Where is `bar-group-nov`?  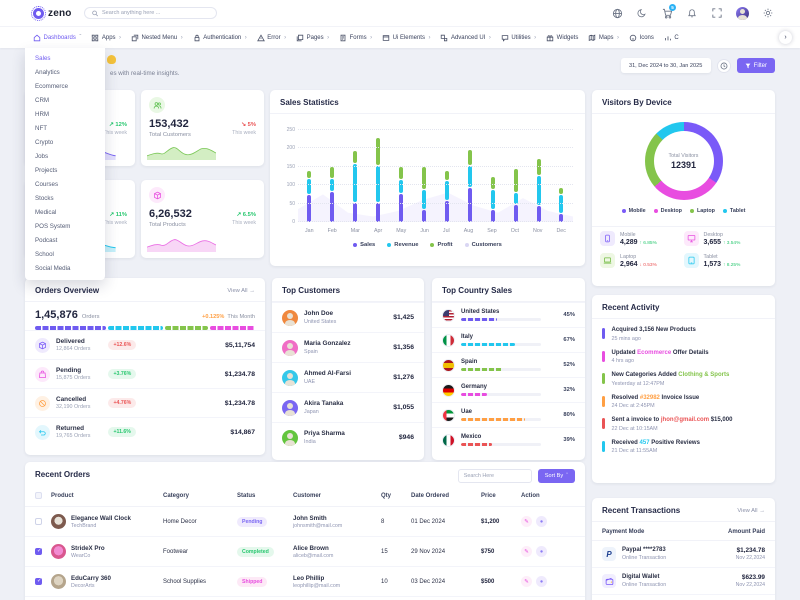 bar-group-nov is located at coordinates (538, 176).